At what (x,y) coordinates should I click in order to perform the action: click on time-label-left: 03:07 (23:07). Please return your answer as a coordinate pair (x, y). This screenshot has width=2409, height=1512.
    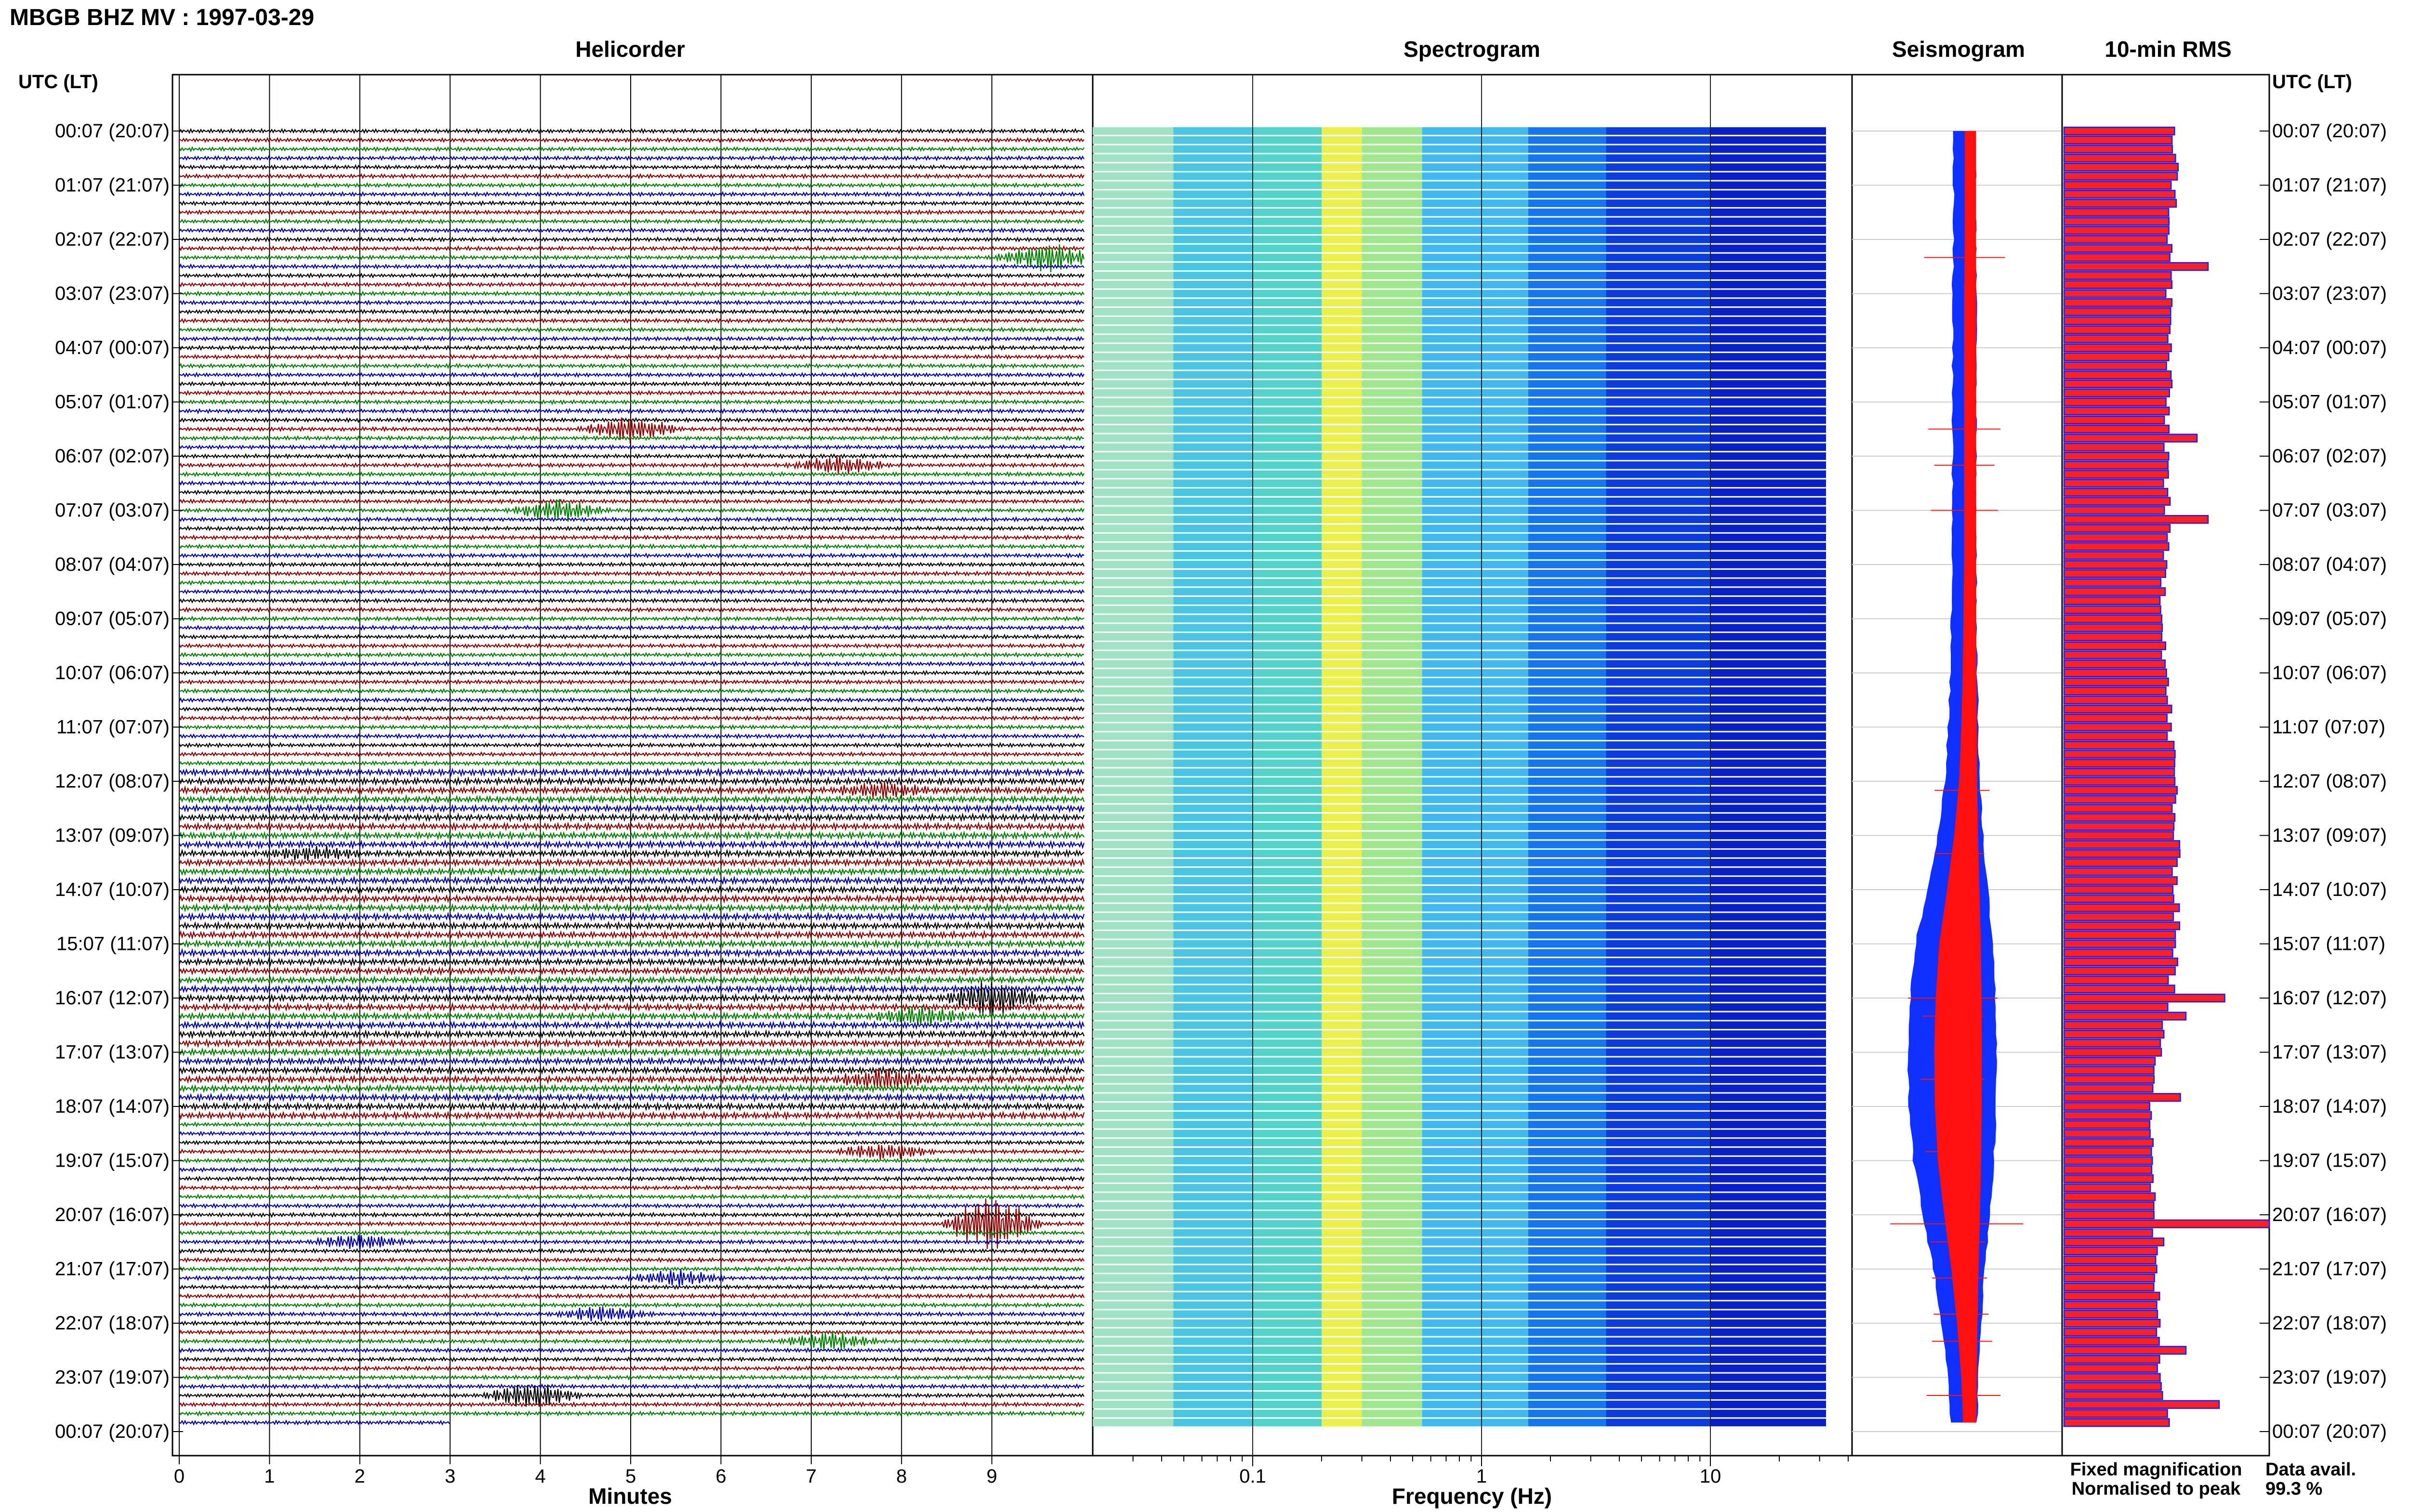
    Looking at the image, I should click on (112, 293).